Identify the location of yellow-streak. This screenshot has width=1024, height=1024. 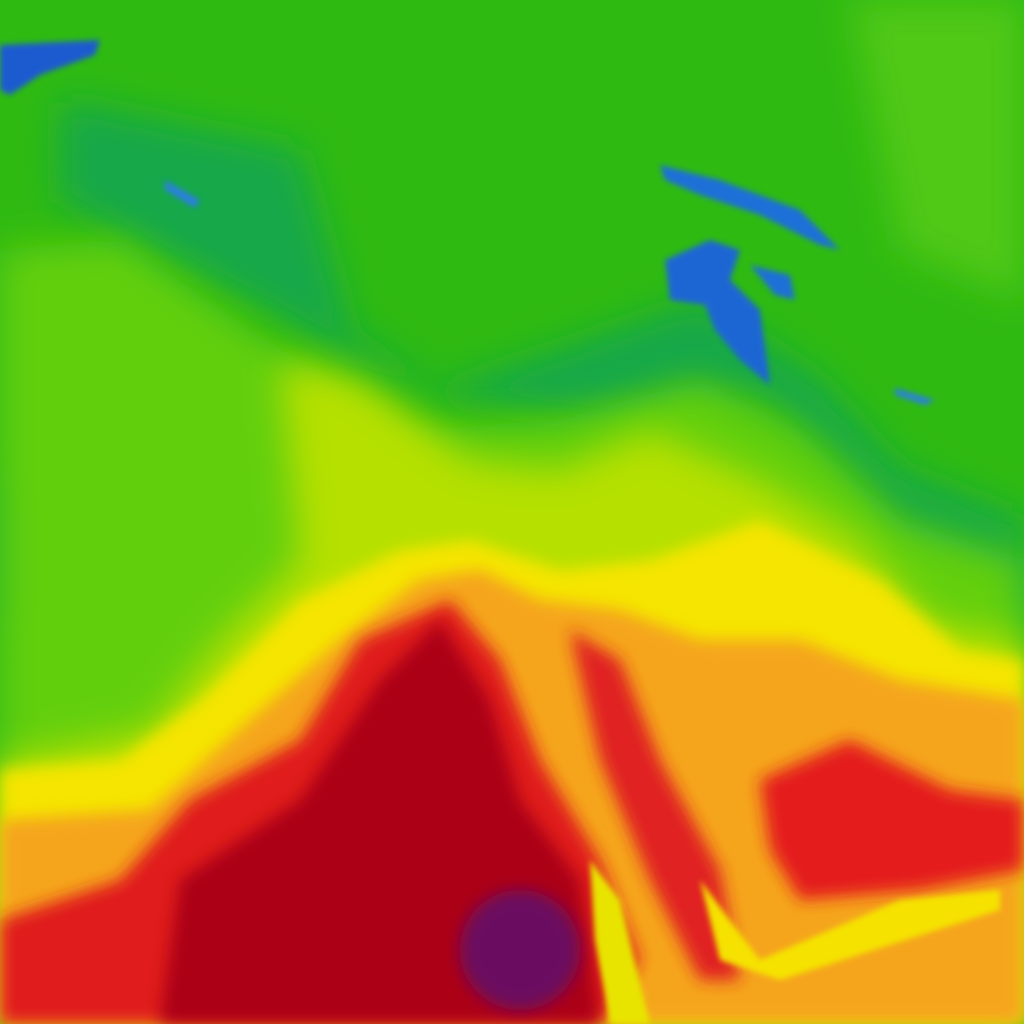
(795, 942).